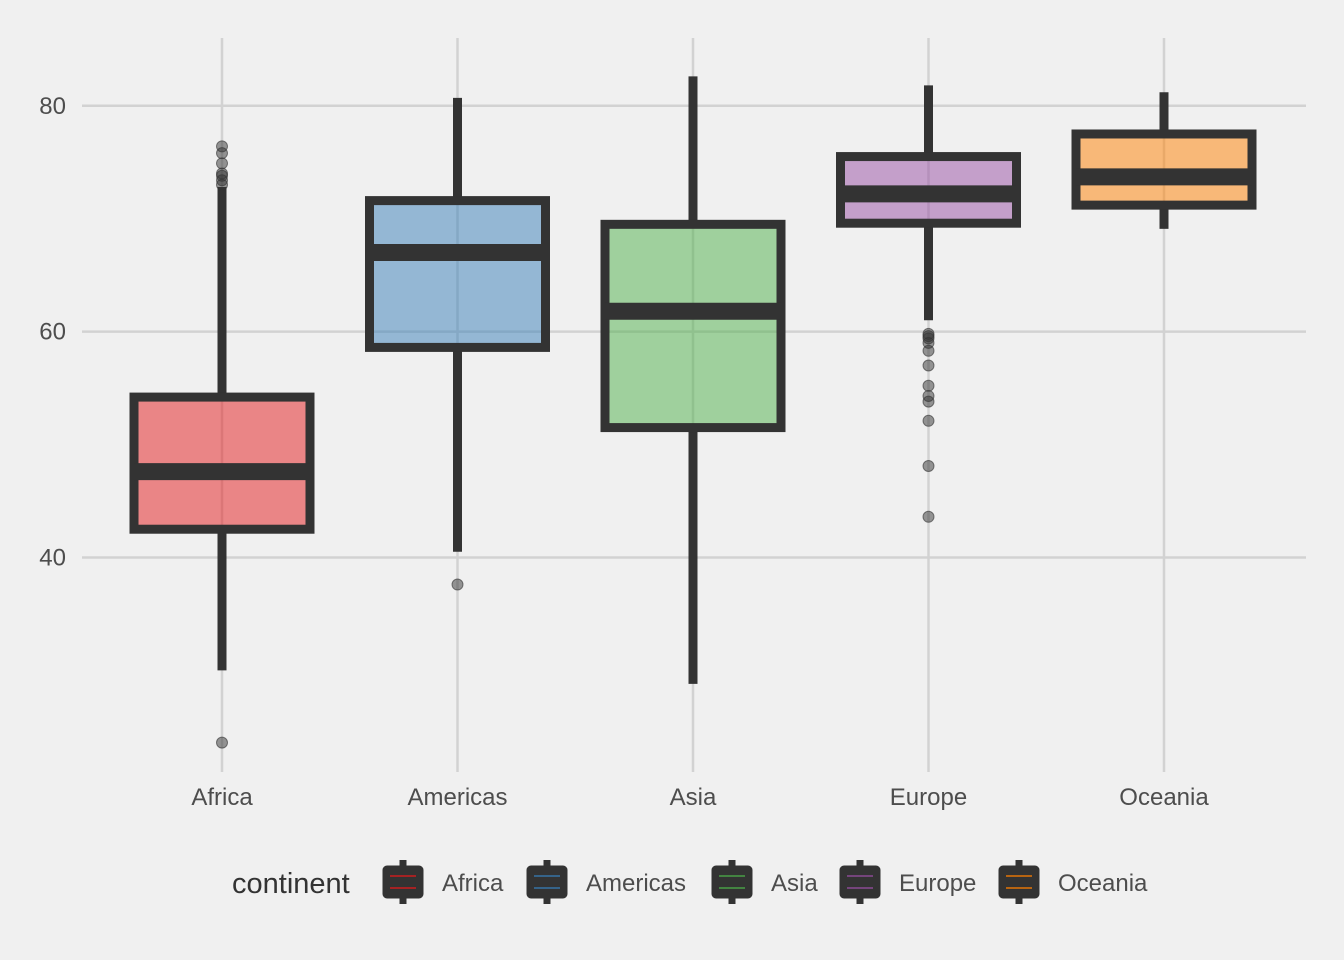 This screenshot has height=960, width=1344. What do you see at coordinates (928, 304) in the screenshot?
I see `box-europe` at bounding box center [928, 304].